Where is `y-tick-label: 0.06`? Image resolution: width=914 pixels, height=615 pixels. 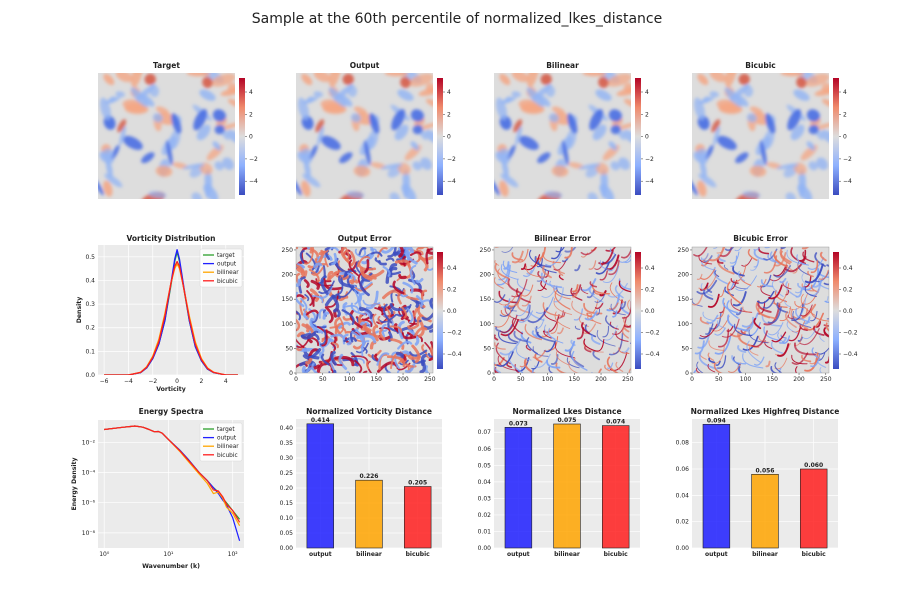 y-tick-label: 0.06 is located at coordinates (485, 449).